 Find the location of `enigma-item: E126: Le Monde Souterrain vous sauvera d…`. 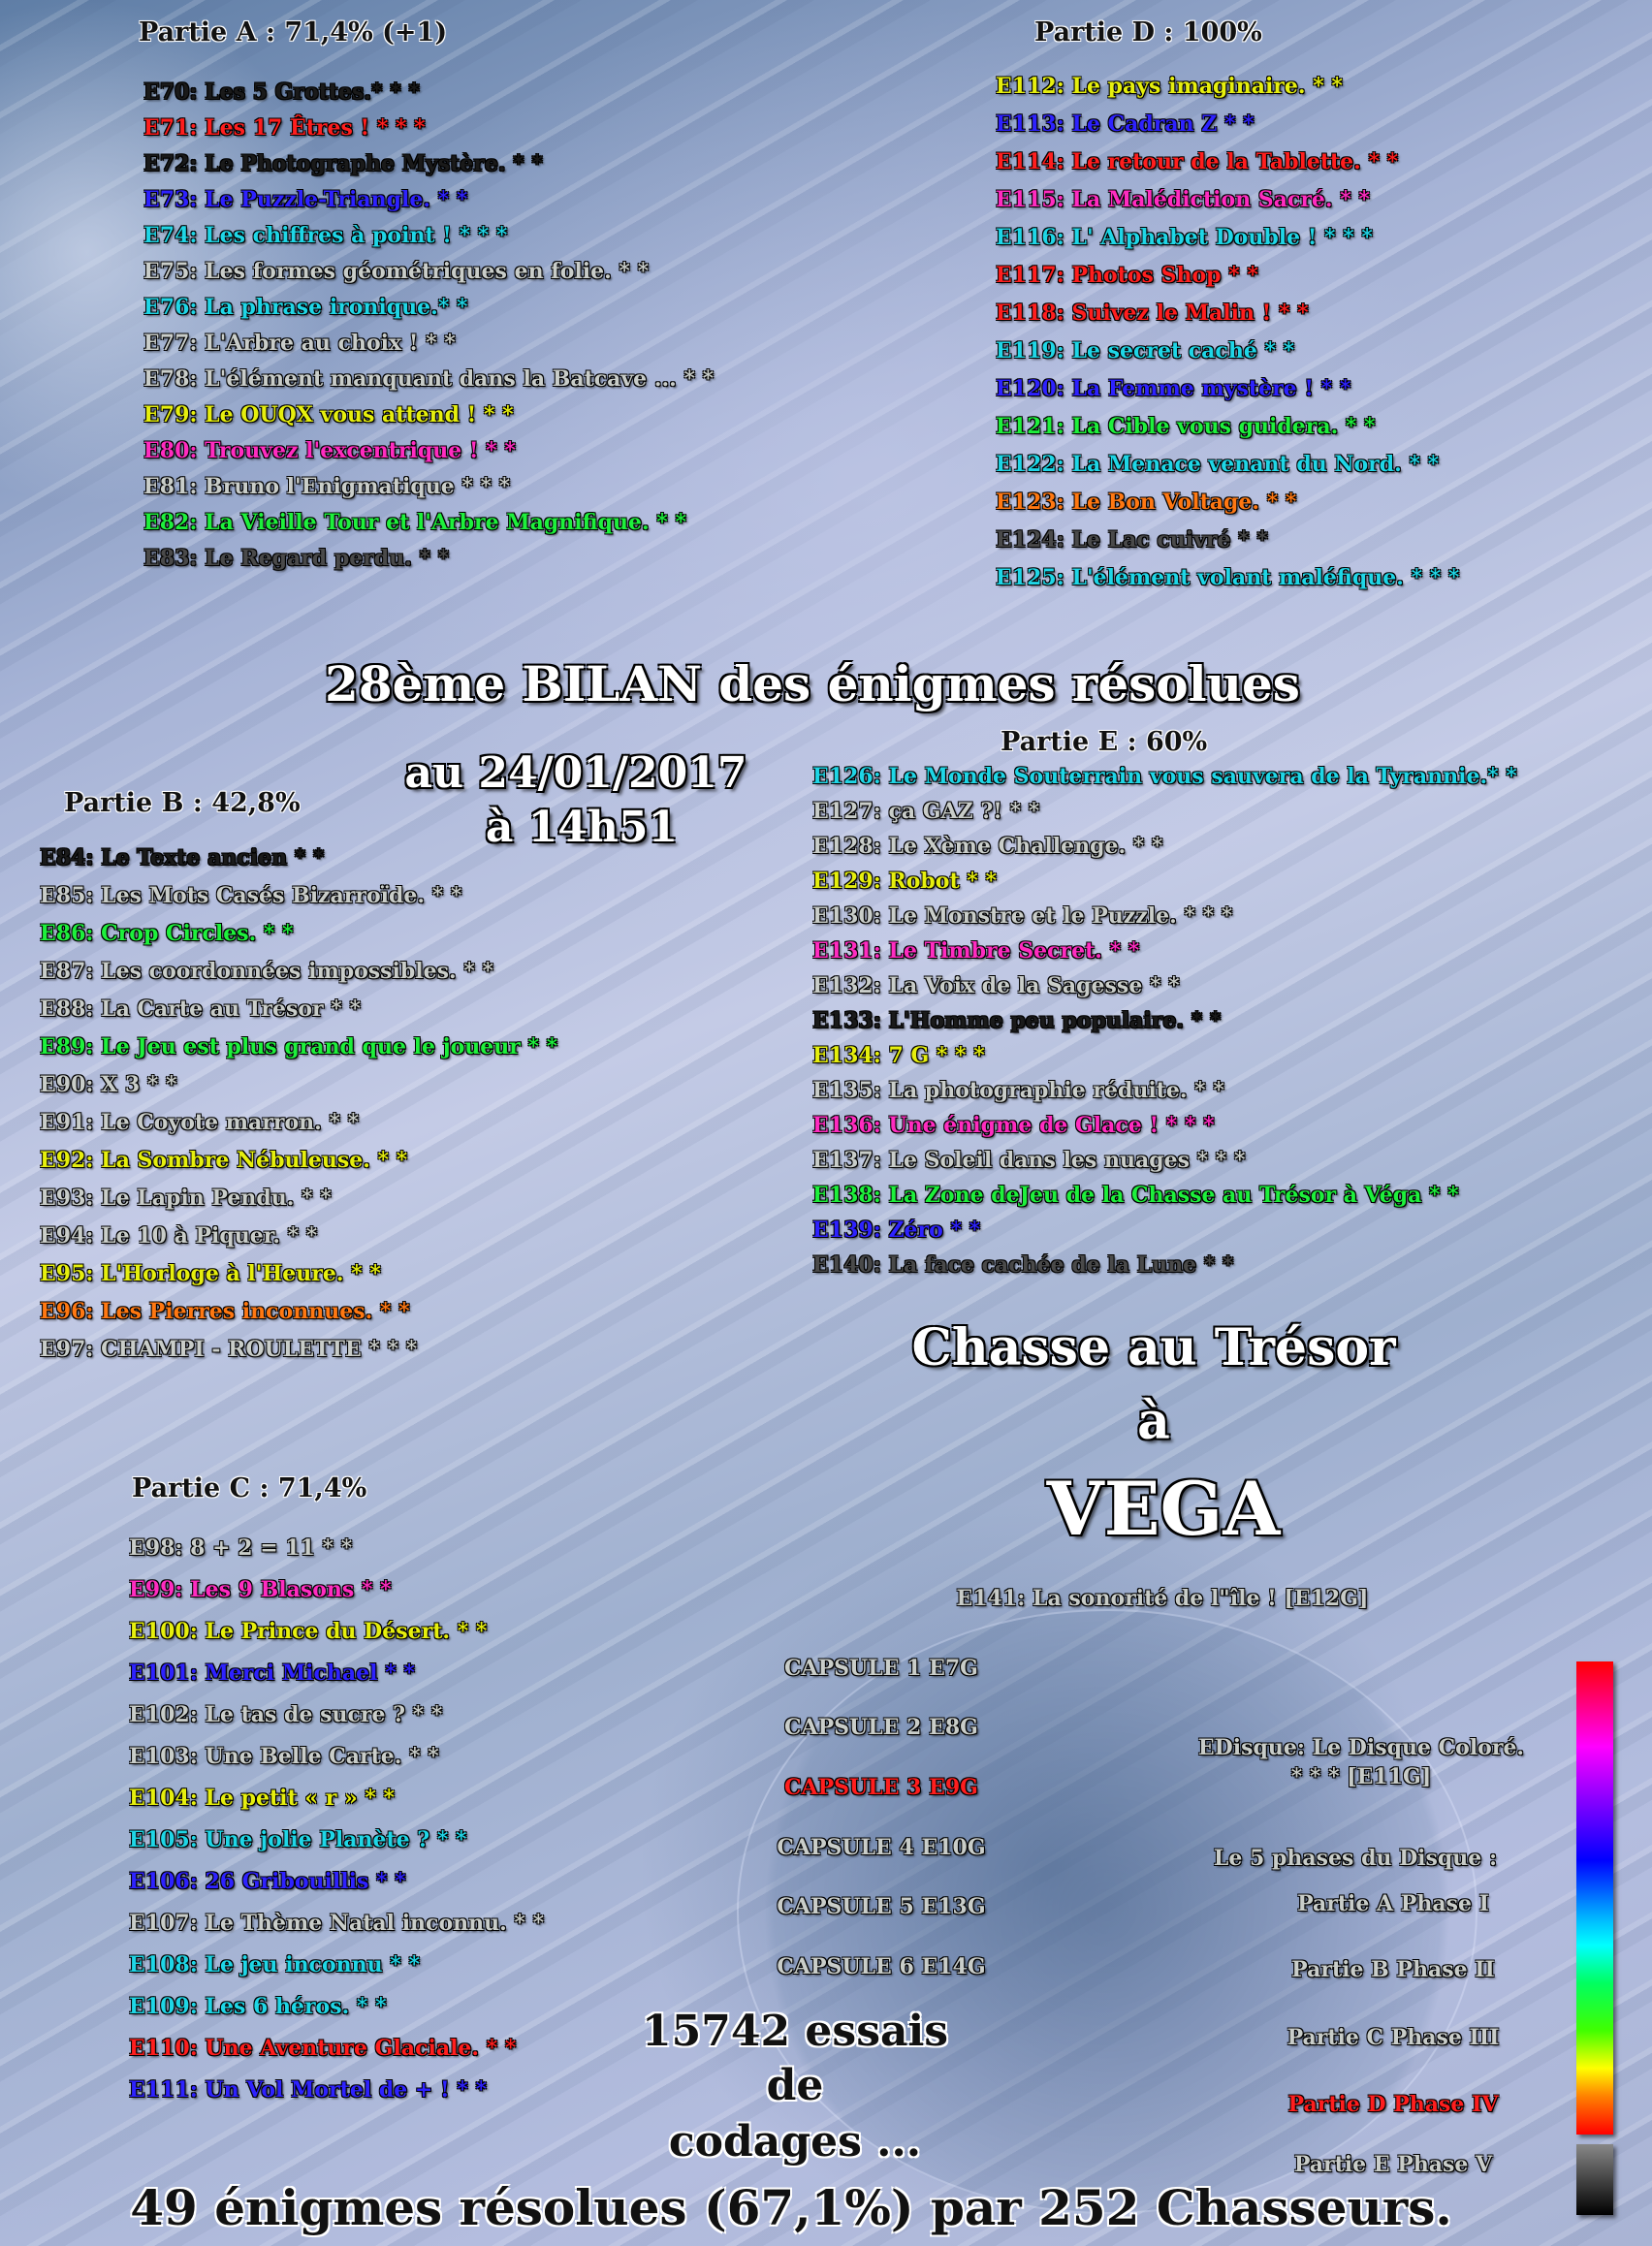

enigma-item: E126: Le Monde Souterrain vous sauvera d… is located at coordinates (1164, 776).